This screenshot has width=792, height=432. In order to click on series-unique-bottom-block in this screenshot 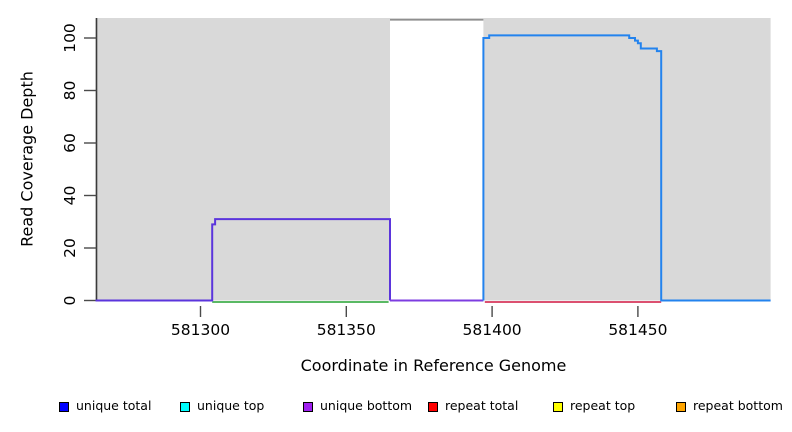, I will do `click(243, 260)`.